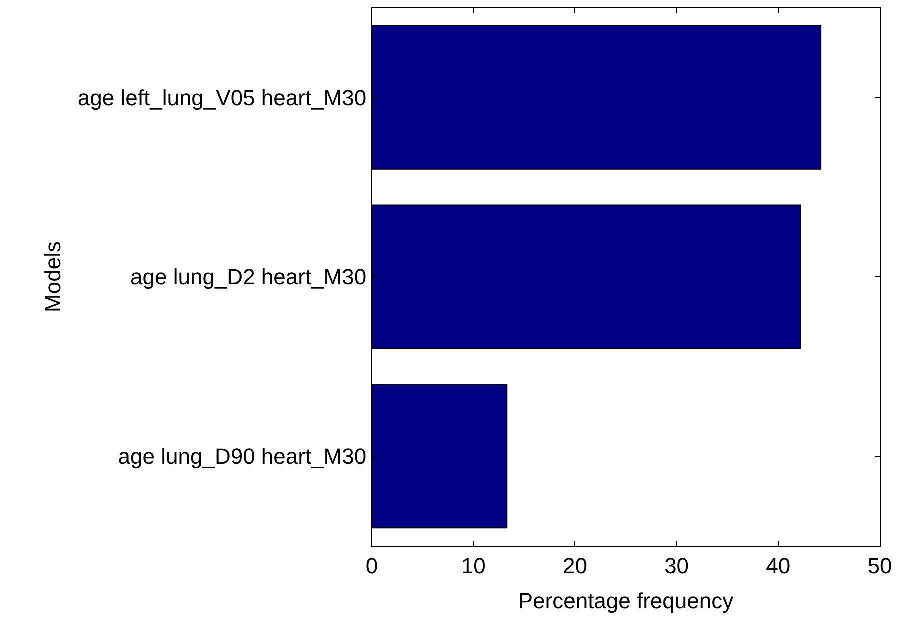  What do you see at coordinates (222, 97) in the screenshot?
I see `y-tick-label: age left_lung_V05 heart_M30` at bounding box center [222, 97].